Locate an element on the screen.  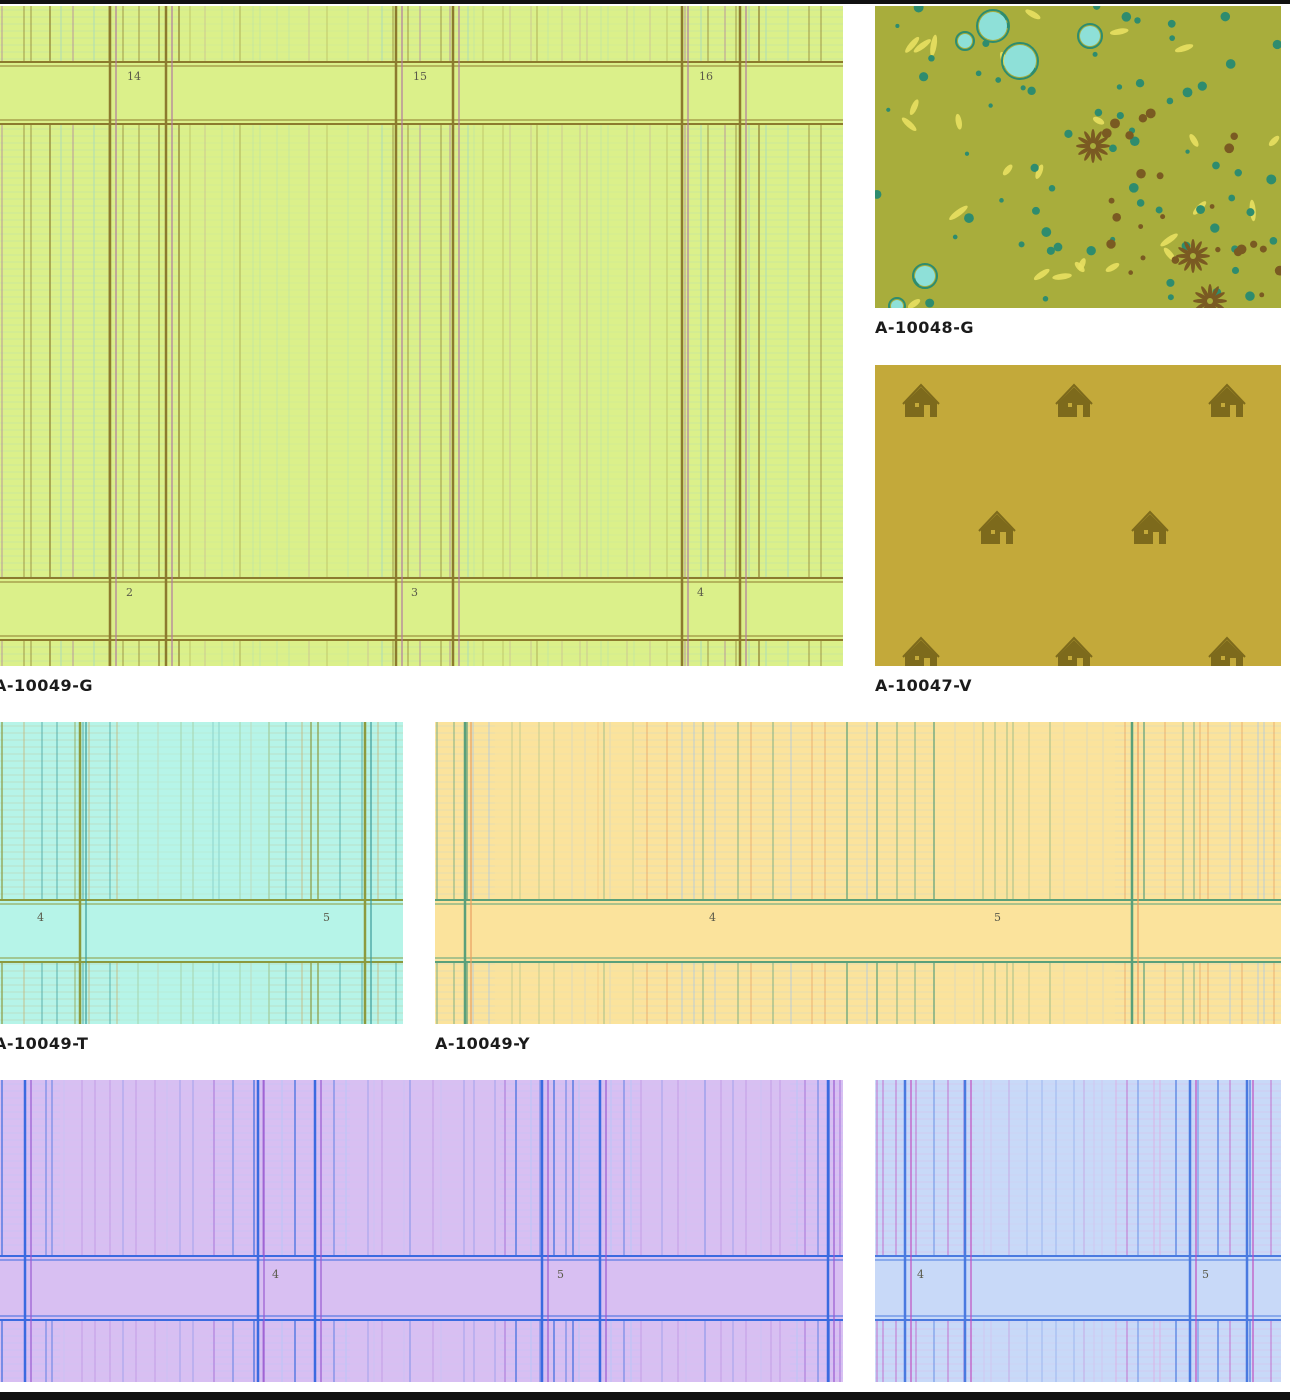
swatch-label-a-10049-g: A-10049-G is located at coordinates (46, 685).